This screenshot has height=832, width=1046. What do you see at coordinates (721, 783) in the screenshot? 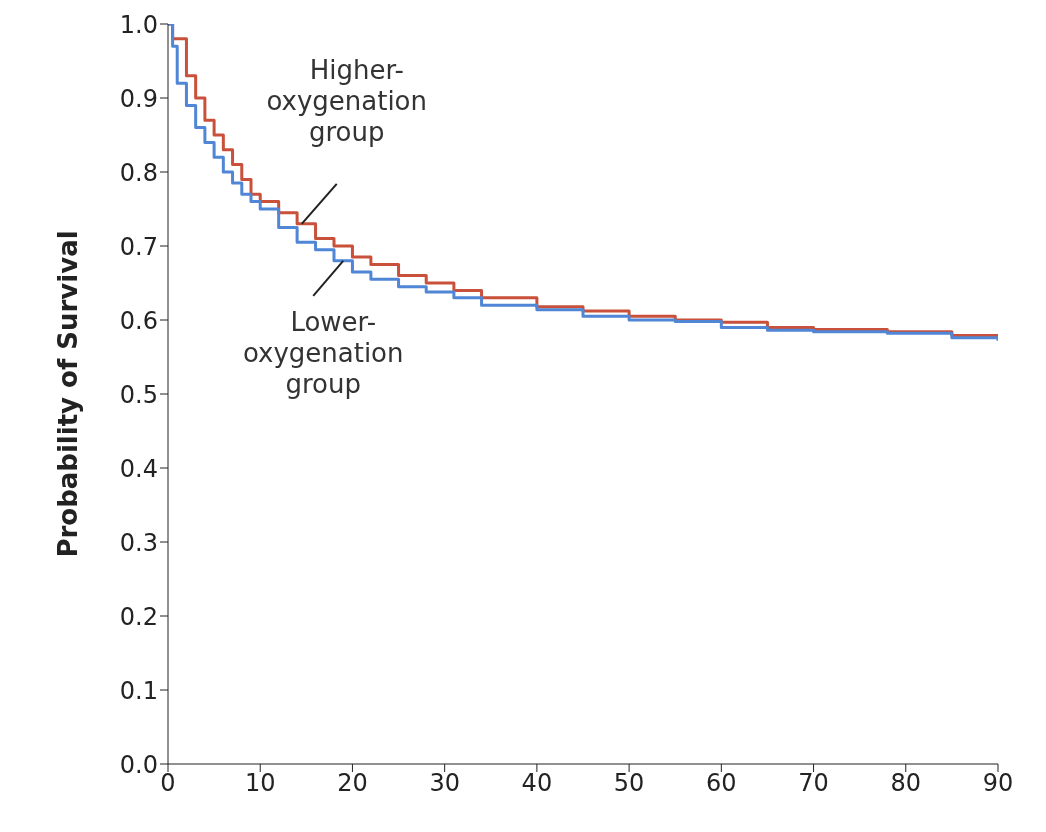
I see `x-tick-label: 60` at bounding box center [721, 783].